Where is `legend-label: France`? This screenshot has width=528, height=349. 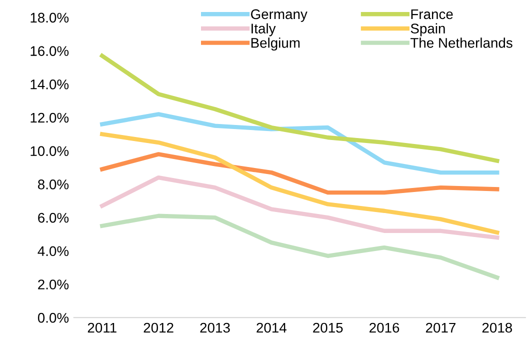
legend-label: France is located at coordinates (432, 14).